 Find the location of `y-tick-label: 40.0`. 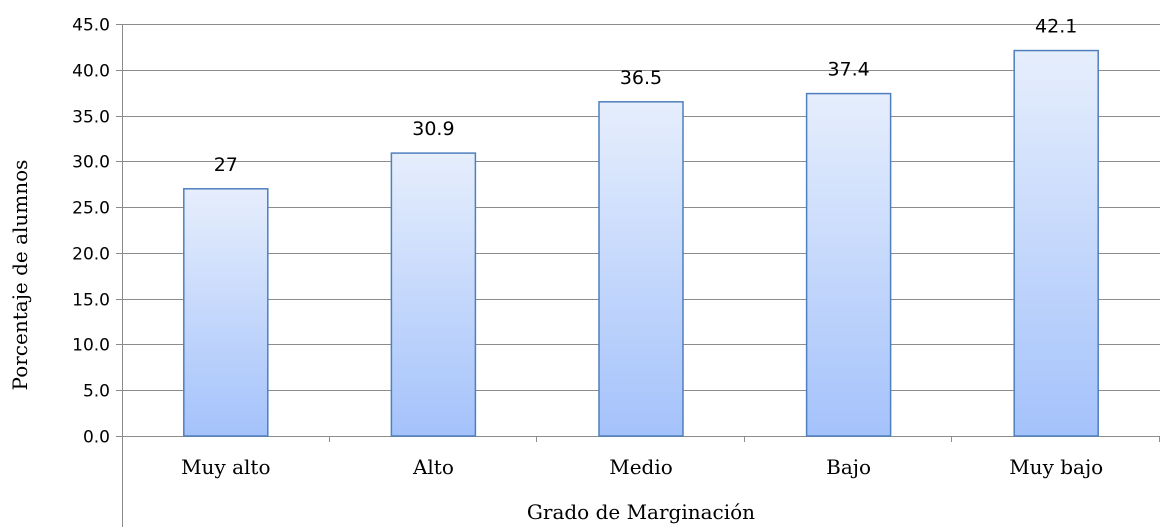

y-tick-label: 40.0 is located at coordinates (91, 72).